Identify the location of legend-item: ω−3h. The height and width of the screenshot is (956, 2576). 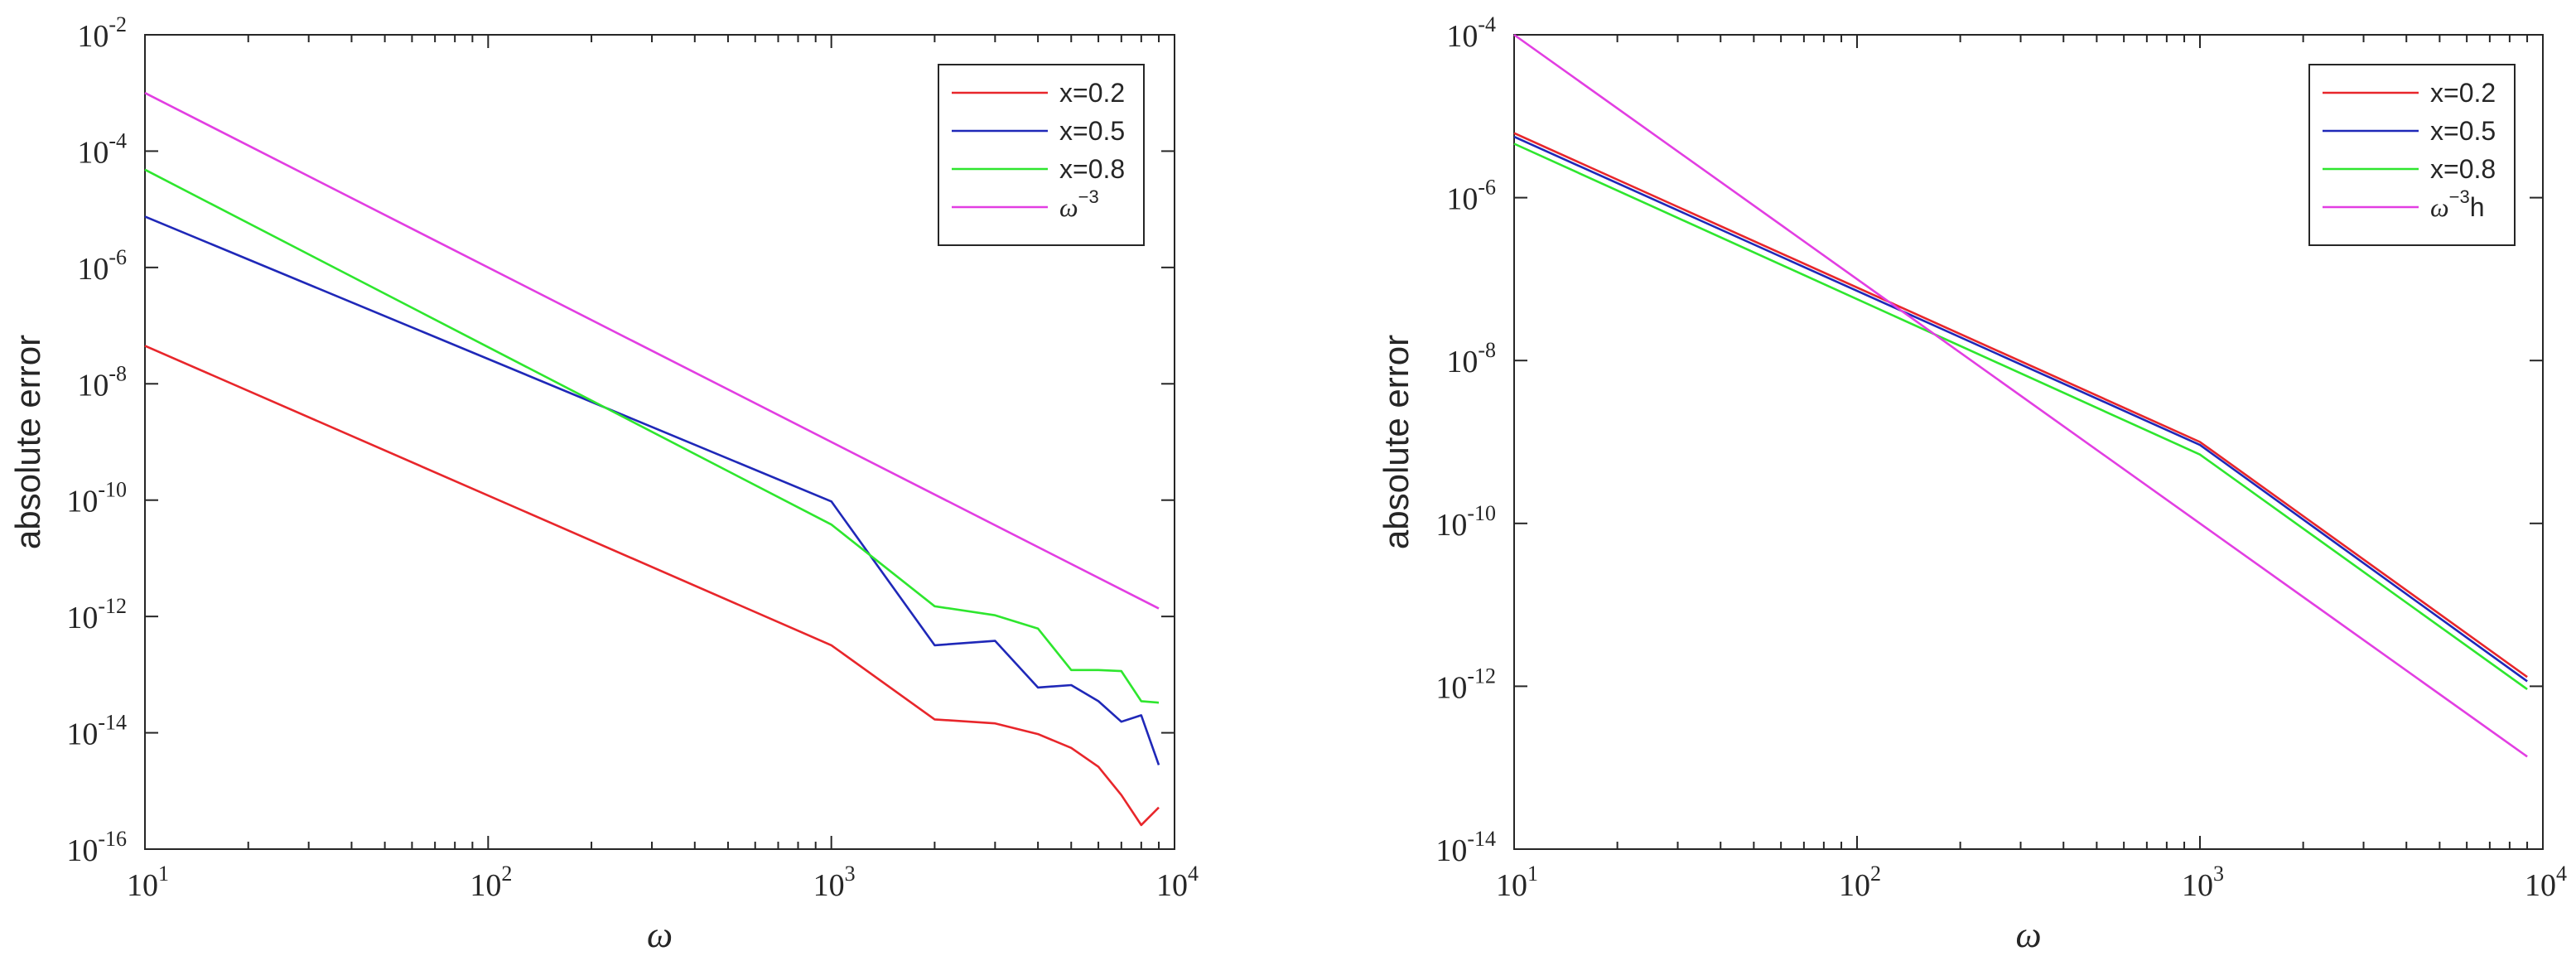
(2403, 204).